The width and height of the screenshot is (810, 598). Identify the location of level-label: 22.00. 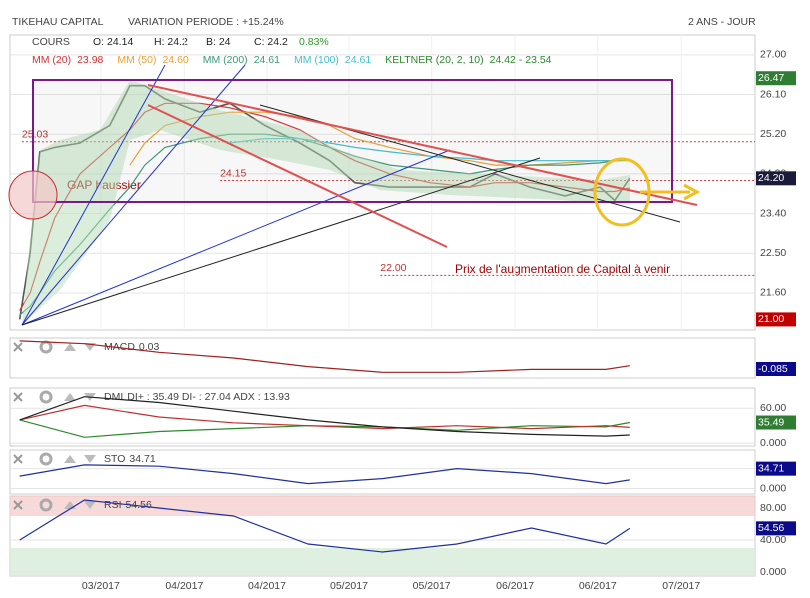
(393, 268).